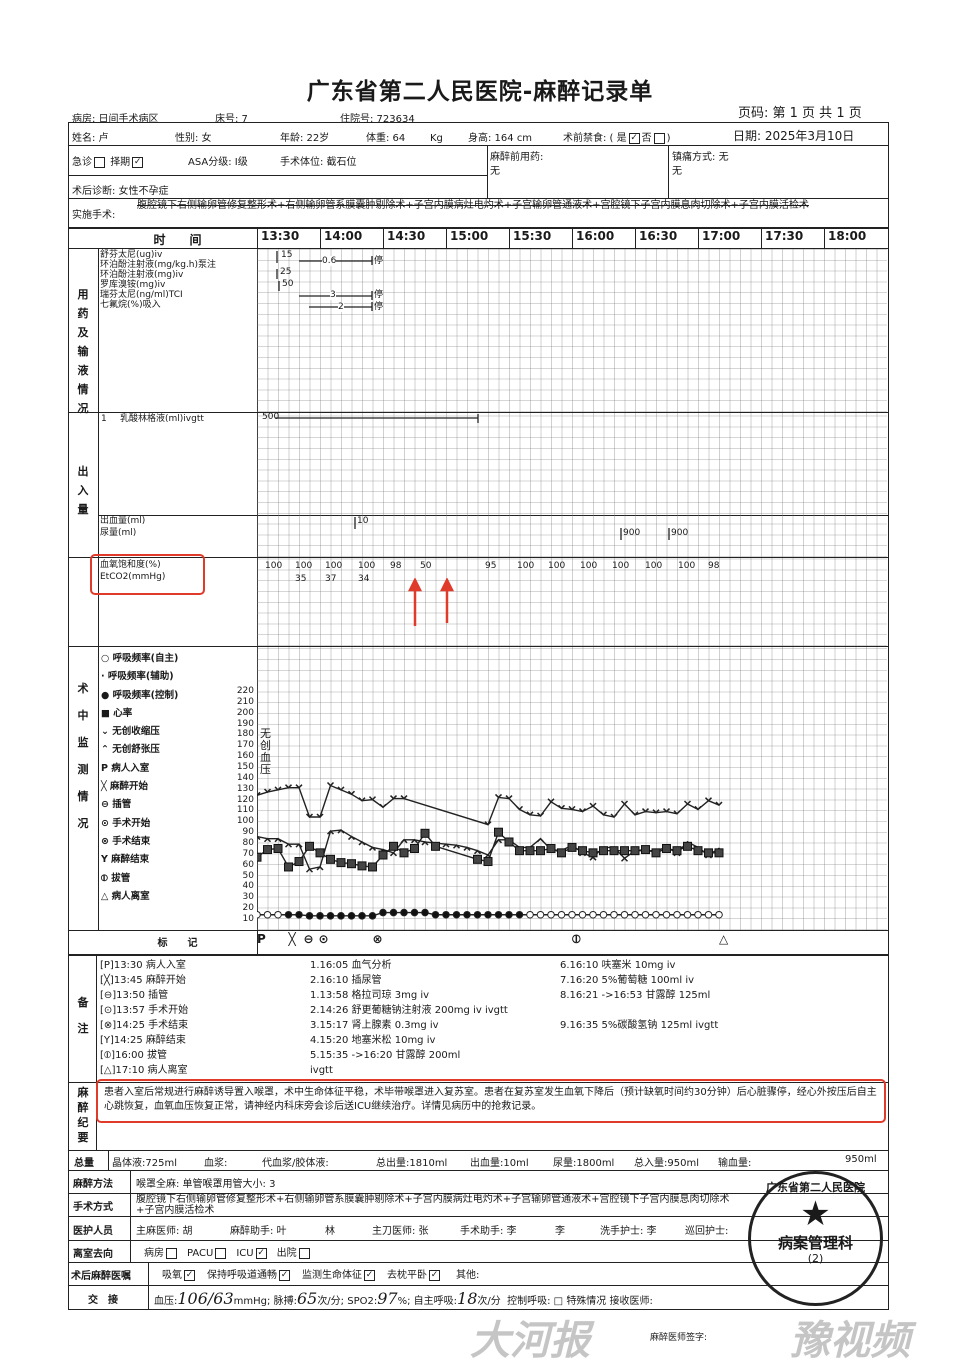 Image resolution: width=960 pixels, height=1369 pixels. I want to click on analgesia-label: 镇痛方式: 无, so click(700, 155).